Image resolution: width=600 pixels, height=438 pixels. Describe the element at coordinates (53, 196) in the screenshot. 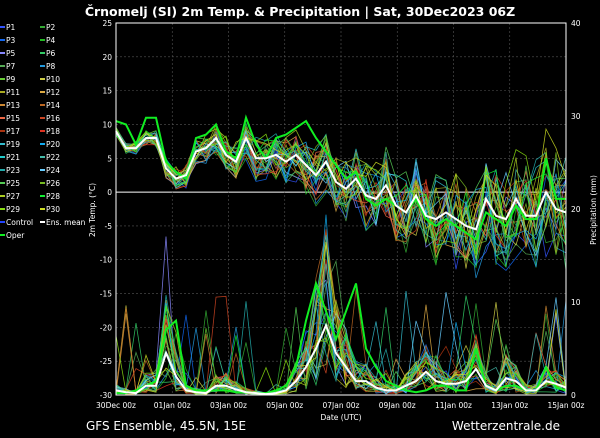

I see `legend-entry: P28` at that location.